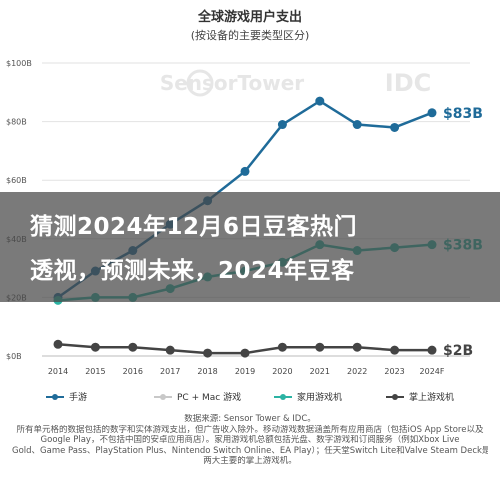 This screenshot has height=489, width=500. What do you see at coordinates (357, 371) in the screenshot?
I see `x-tick-label: 2022` at bounding box center [357, 371].